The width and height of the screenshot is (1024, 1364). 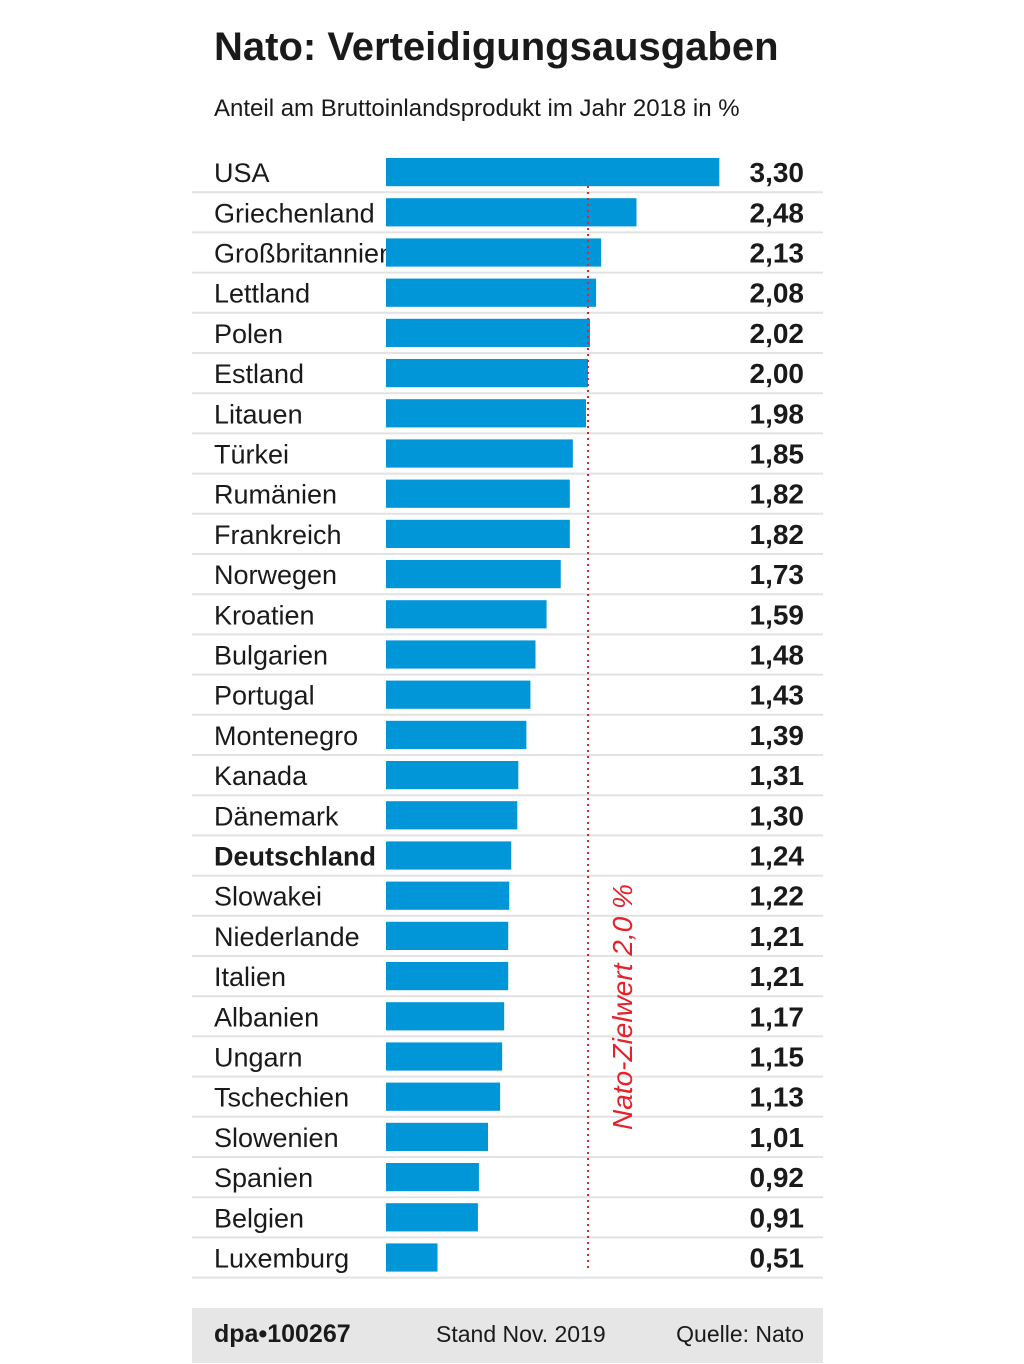 I want to click on category-label: Polen, so click(x=248, y=334).